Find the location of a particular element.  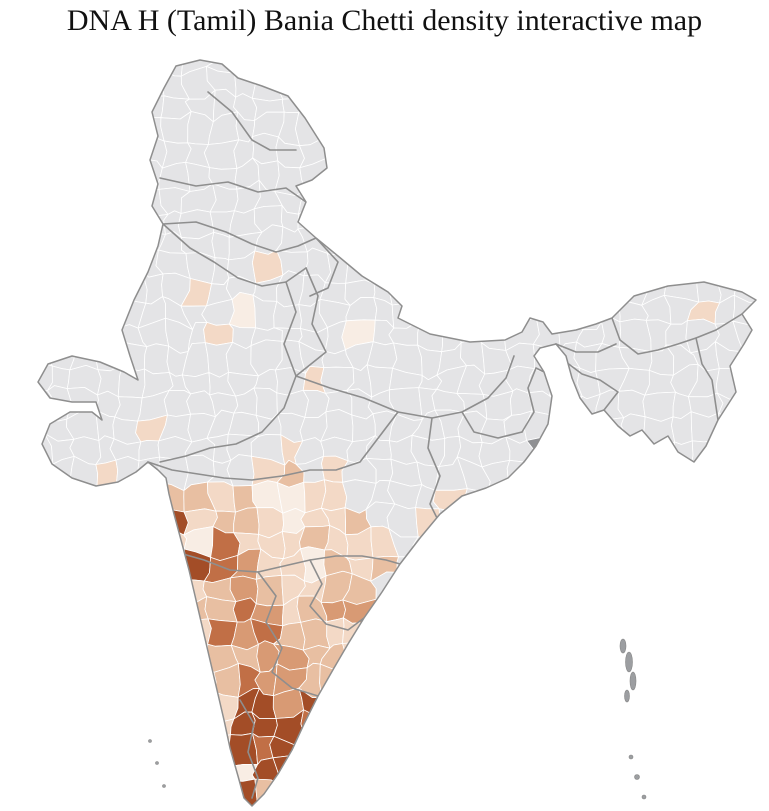

island is located at coordinates (644, 797).